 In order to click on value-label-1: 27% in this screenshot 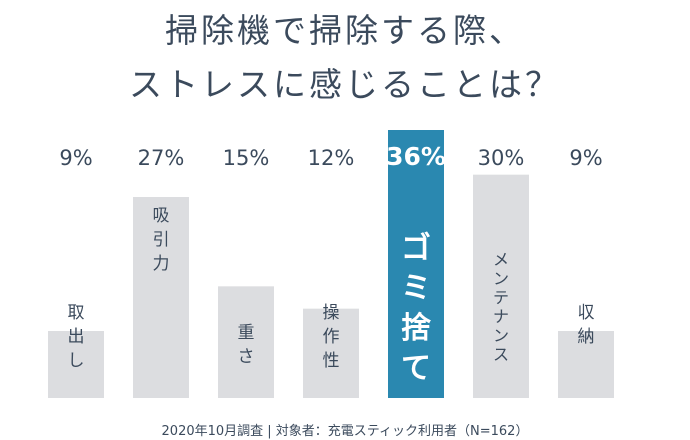, I will do `click(161, 158)`.